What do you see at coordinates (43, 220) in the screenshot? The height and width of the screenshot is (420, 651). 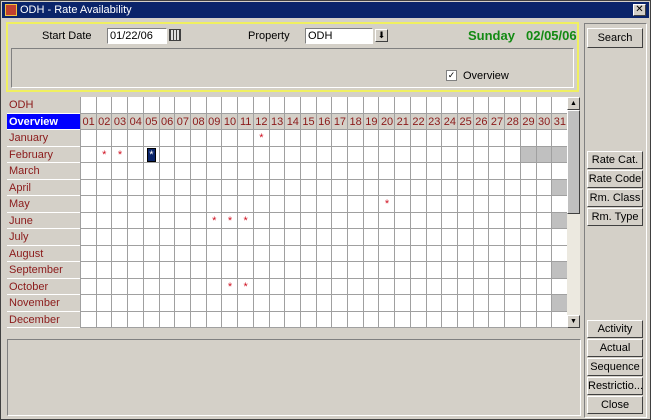 I see `row-label: June` at bounding box center [43, 220].